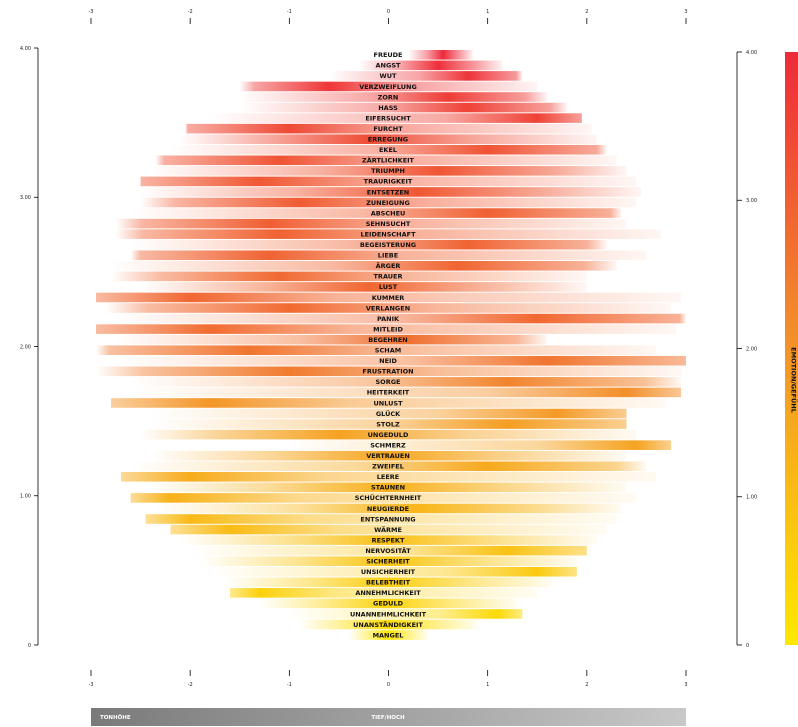 This screenshot has height=727, width=798. Describe the element at coordinates (388, 361) in the screenshot. I see `emotion-label: NEID` at that location.